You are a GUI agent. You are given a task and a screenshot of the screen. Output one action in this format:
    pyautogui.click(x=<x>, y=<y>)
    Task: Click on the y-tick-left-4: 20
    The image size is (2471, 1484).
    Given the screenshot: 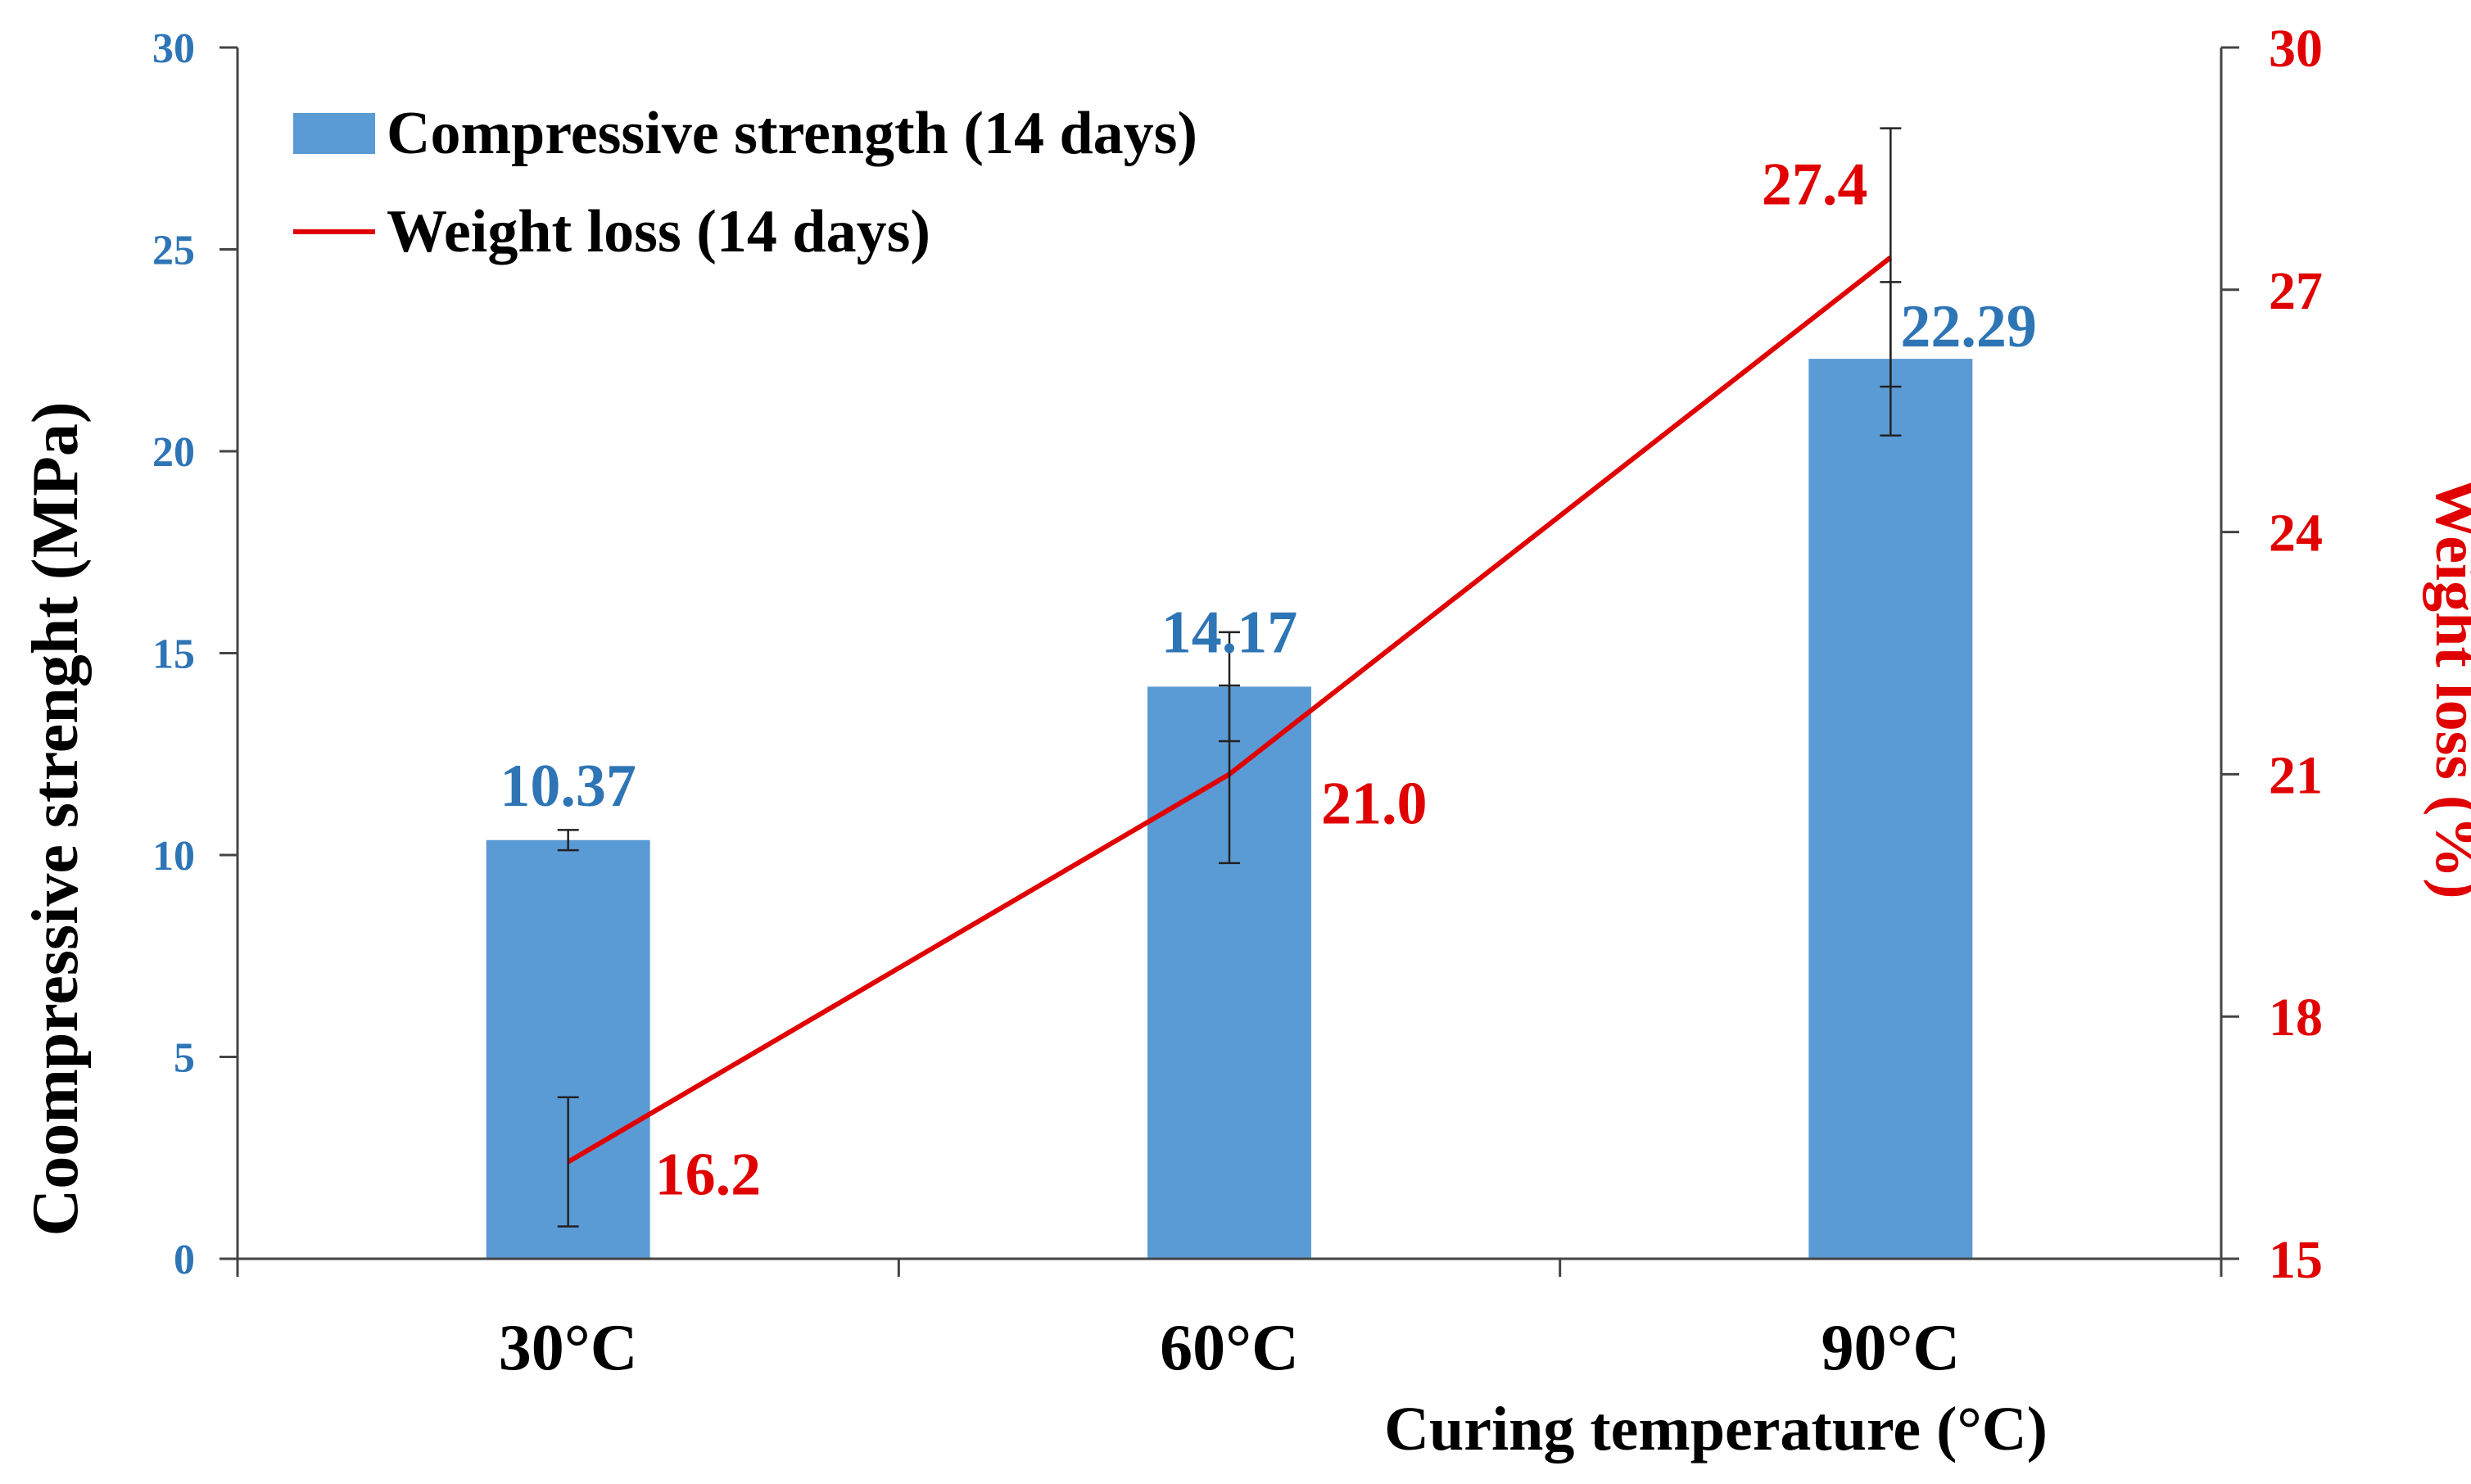 What is the action you would take?
    pyautogui.click(x=173, y=452)
    